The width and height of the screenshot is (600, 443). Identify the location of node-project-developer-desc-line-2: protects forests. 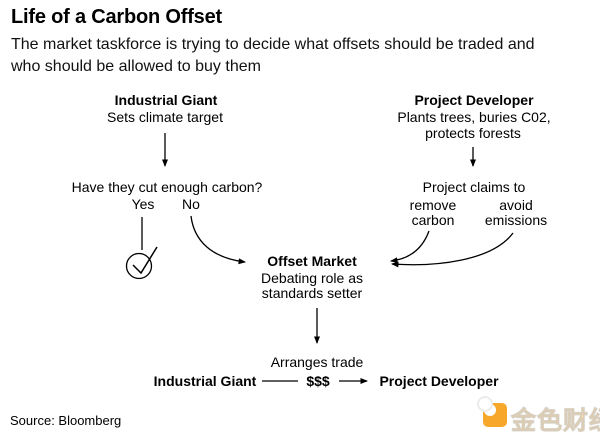
(473, 133).